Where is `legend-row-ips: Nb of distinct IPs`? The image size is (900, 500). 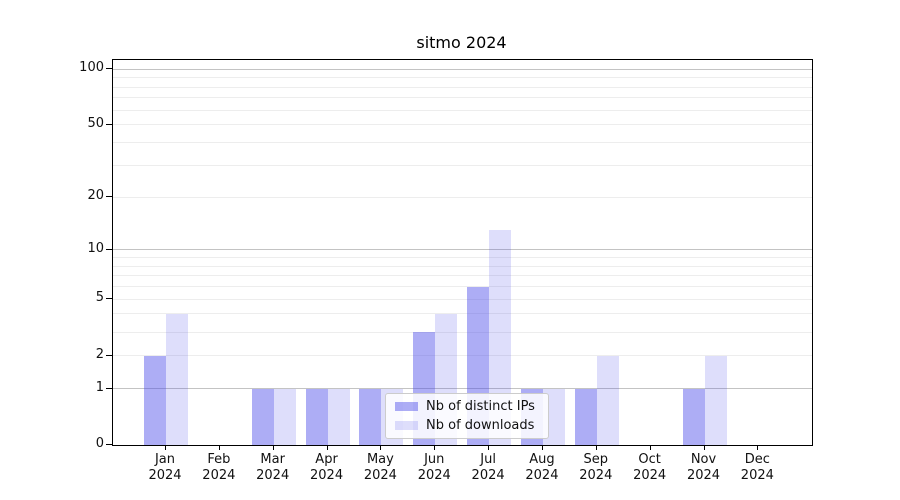 legend-row-ips: Nb of distinct IPs is located at coordinates (467, 406).